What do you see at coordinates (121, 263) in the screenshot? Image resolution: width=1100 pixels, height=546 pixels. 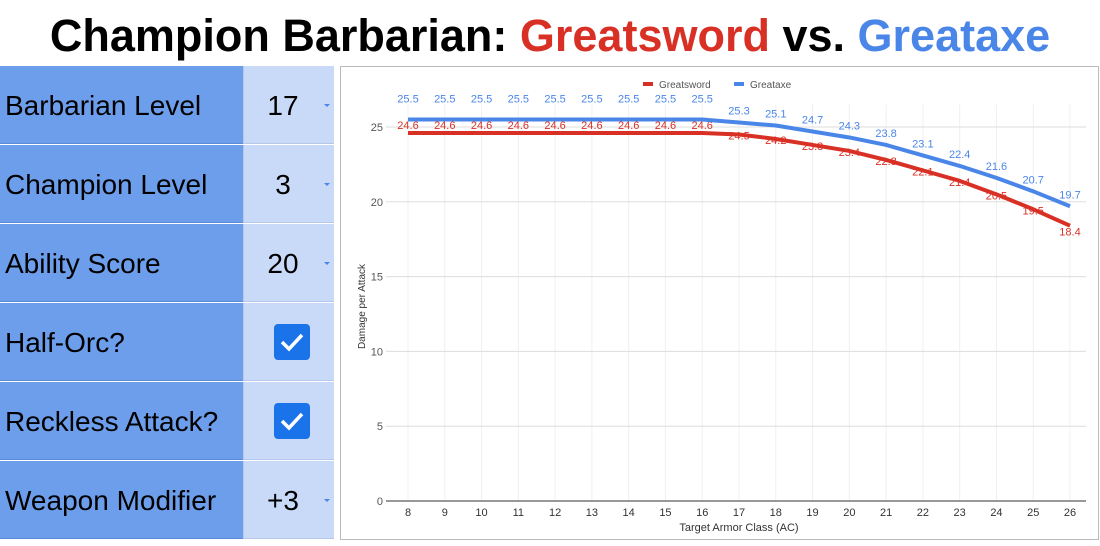 I see `label-ability-score: Ability Score` at bounding box center [121, 263].